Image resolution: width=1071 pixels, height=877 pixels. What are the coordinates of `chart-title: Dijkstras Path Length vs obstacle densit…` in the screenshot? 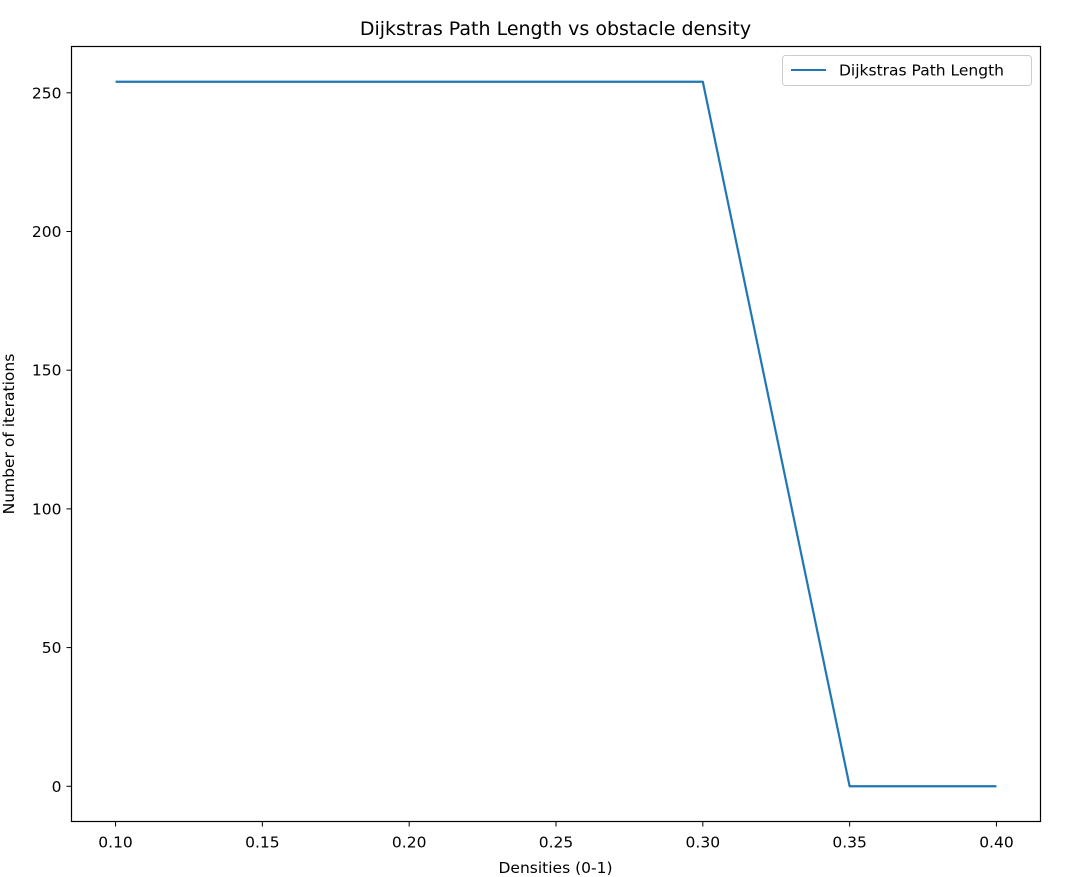 It's located at (555, 29).